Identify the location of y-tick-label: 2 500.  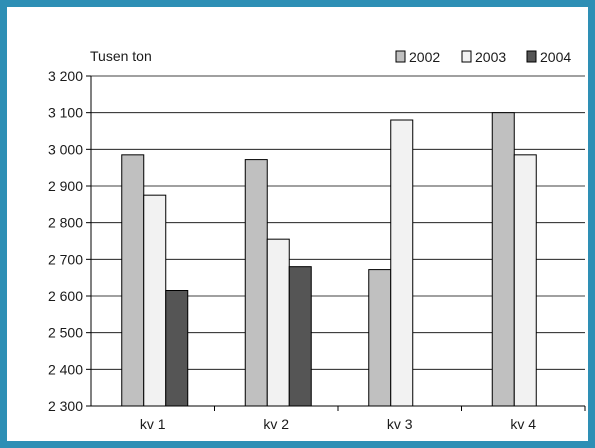
(65, 333).